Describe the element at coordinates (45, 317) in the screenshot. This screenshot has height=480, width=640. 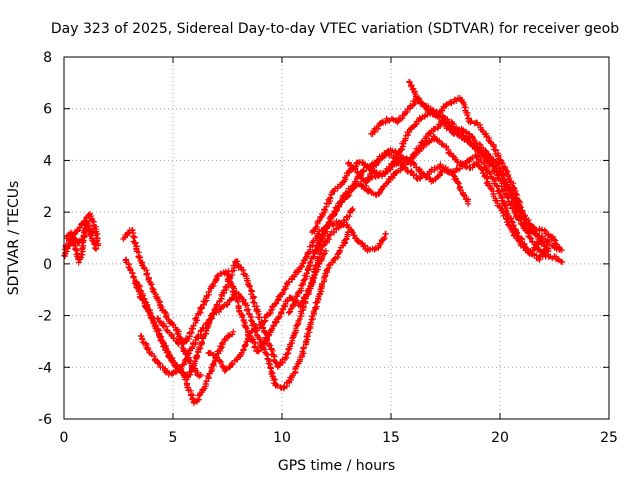
I see `y-tick-label: -2` at that location.